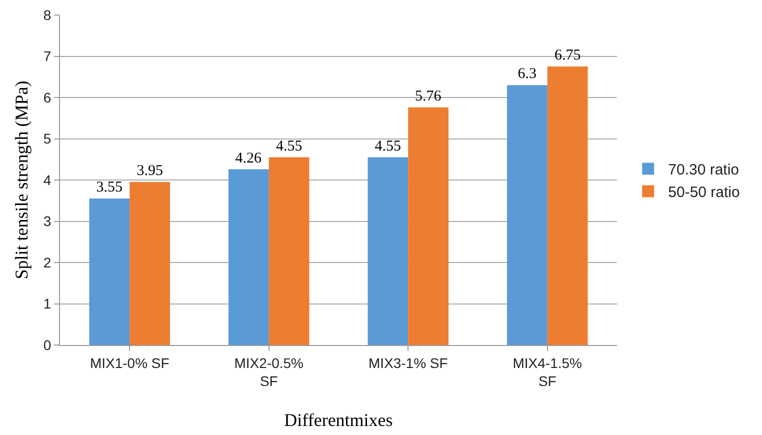 The image size is (762, 435). I want to click on data-label: 6.3, so click(527, 74).